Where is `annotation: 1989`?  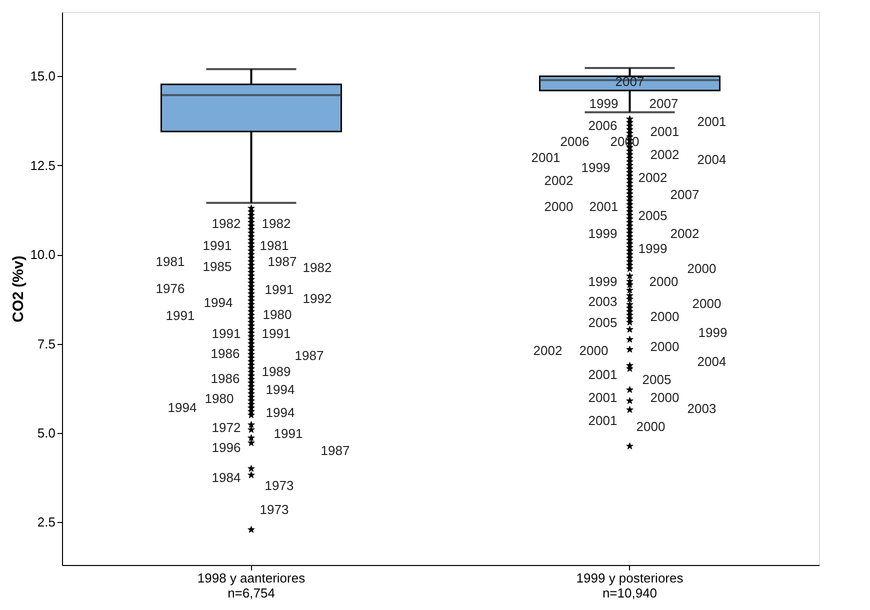 annotation: 1989 is located at coordinates (276, 371).